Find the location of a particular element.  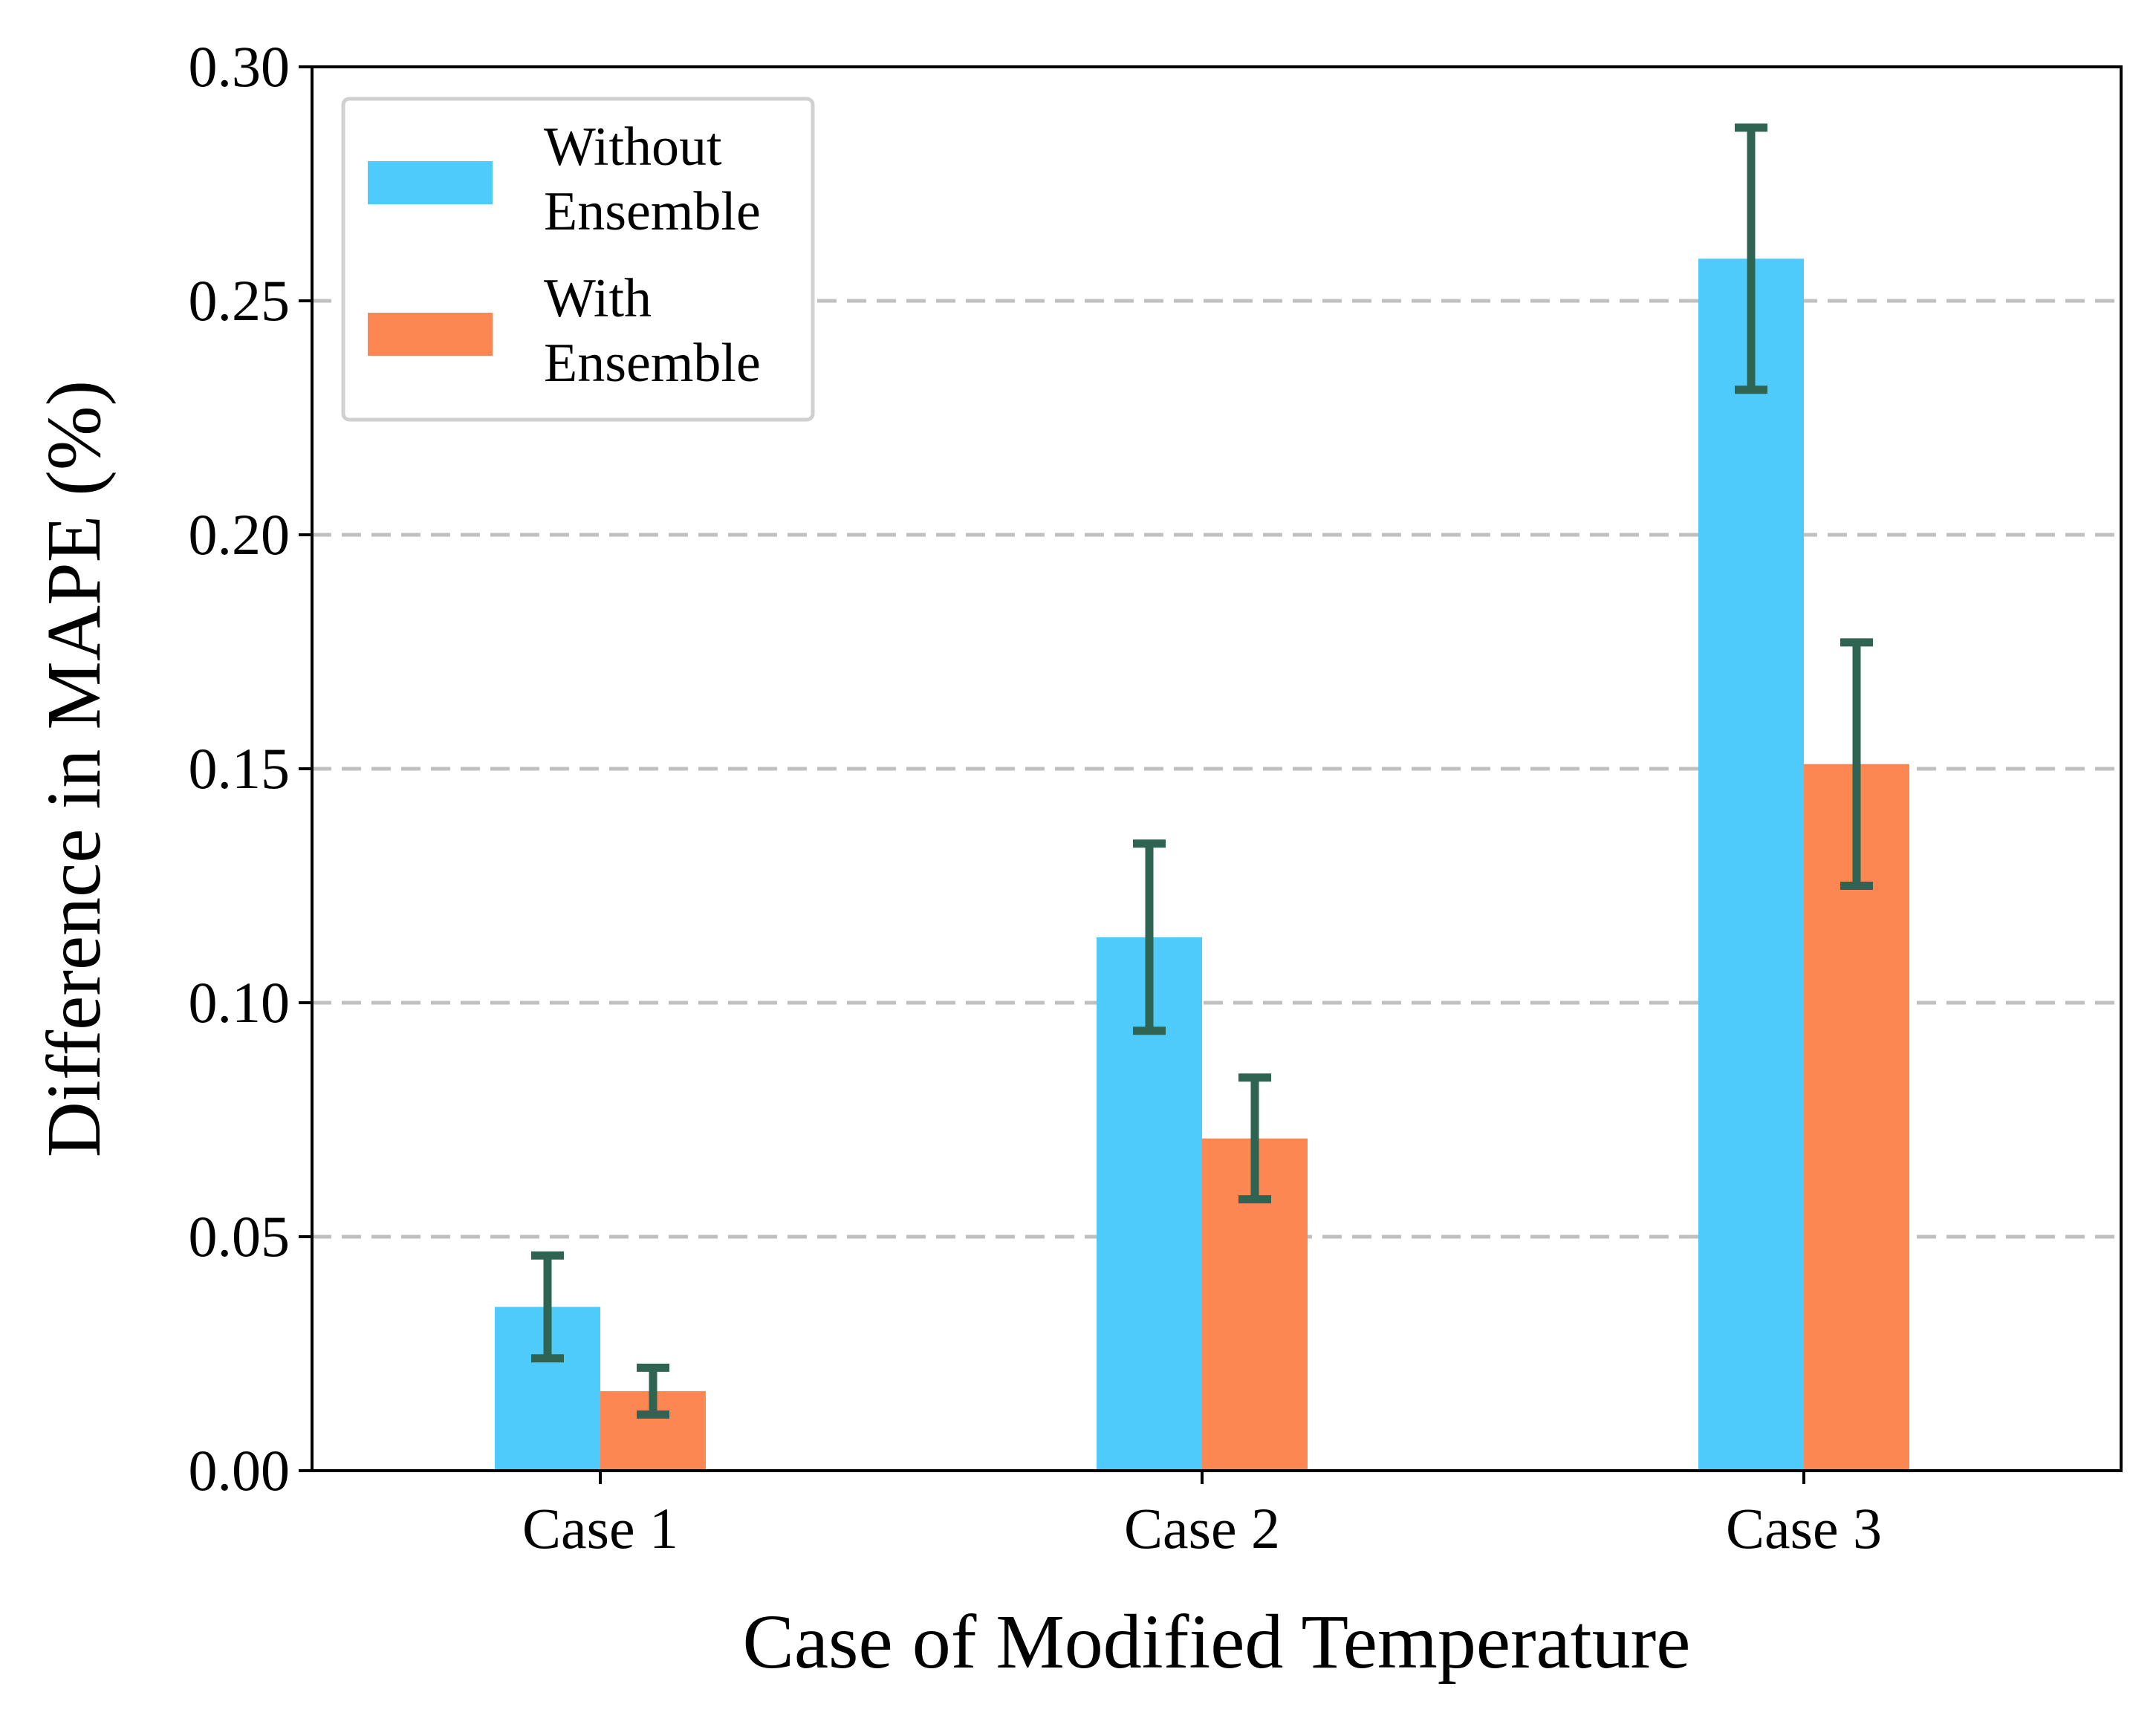

y-tick-label: 0.30 is located at coordinates (239, 66).